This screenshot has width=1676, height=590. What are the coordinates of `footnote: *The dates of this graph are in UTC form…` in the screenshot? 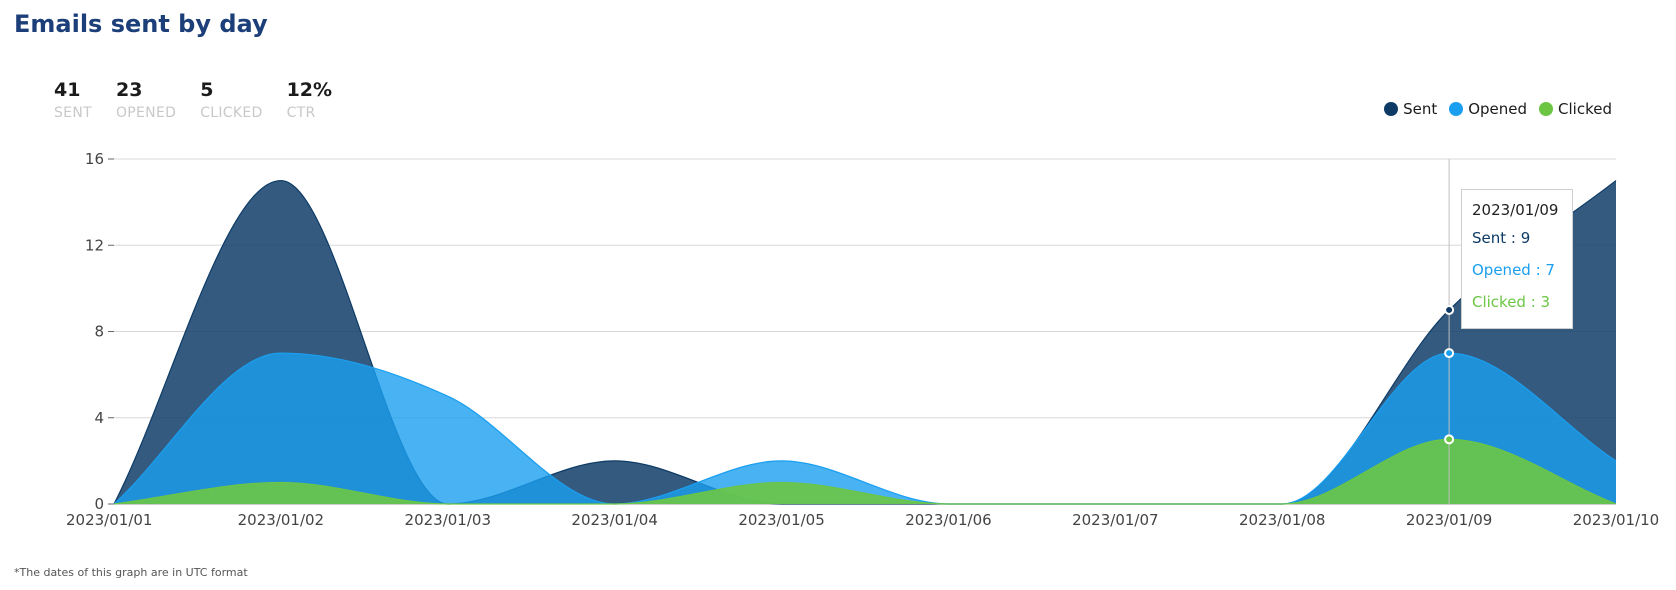 It's located at (131, 572).